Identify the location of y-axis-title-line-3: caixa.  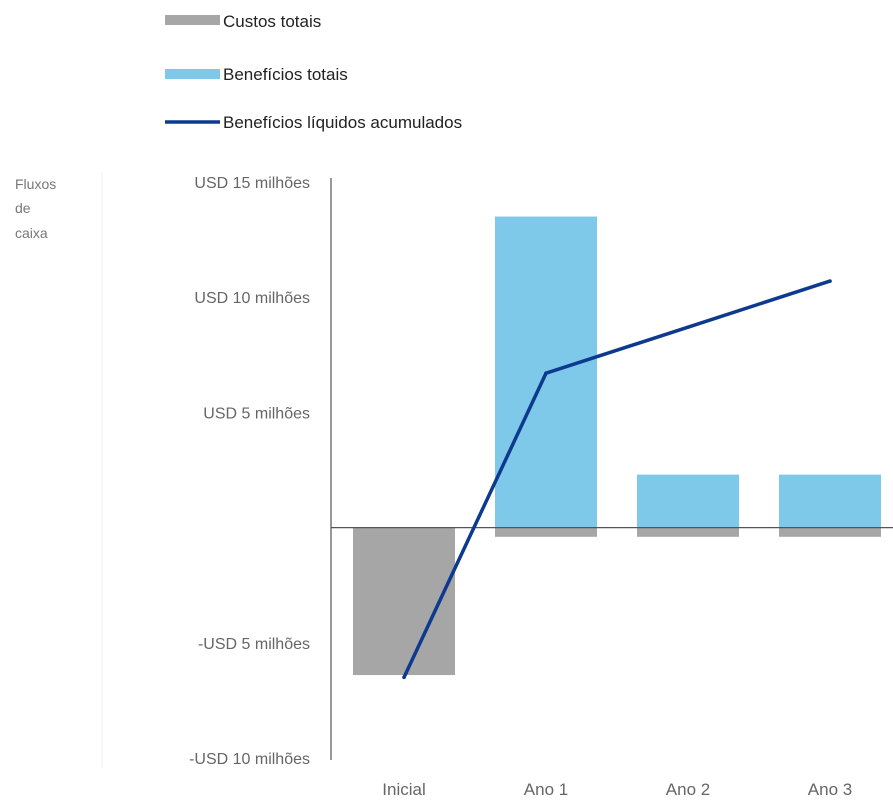
(31, 233).